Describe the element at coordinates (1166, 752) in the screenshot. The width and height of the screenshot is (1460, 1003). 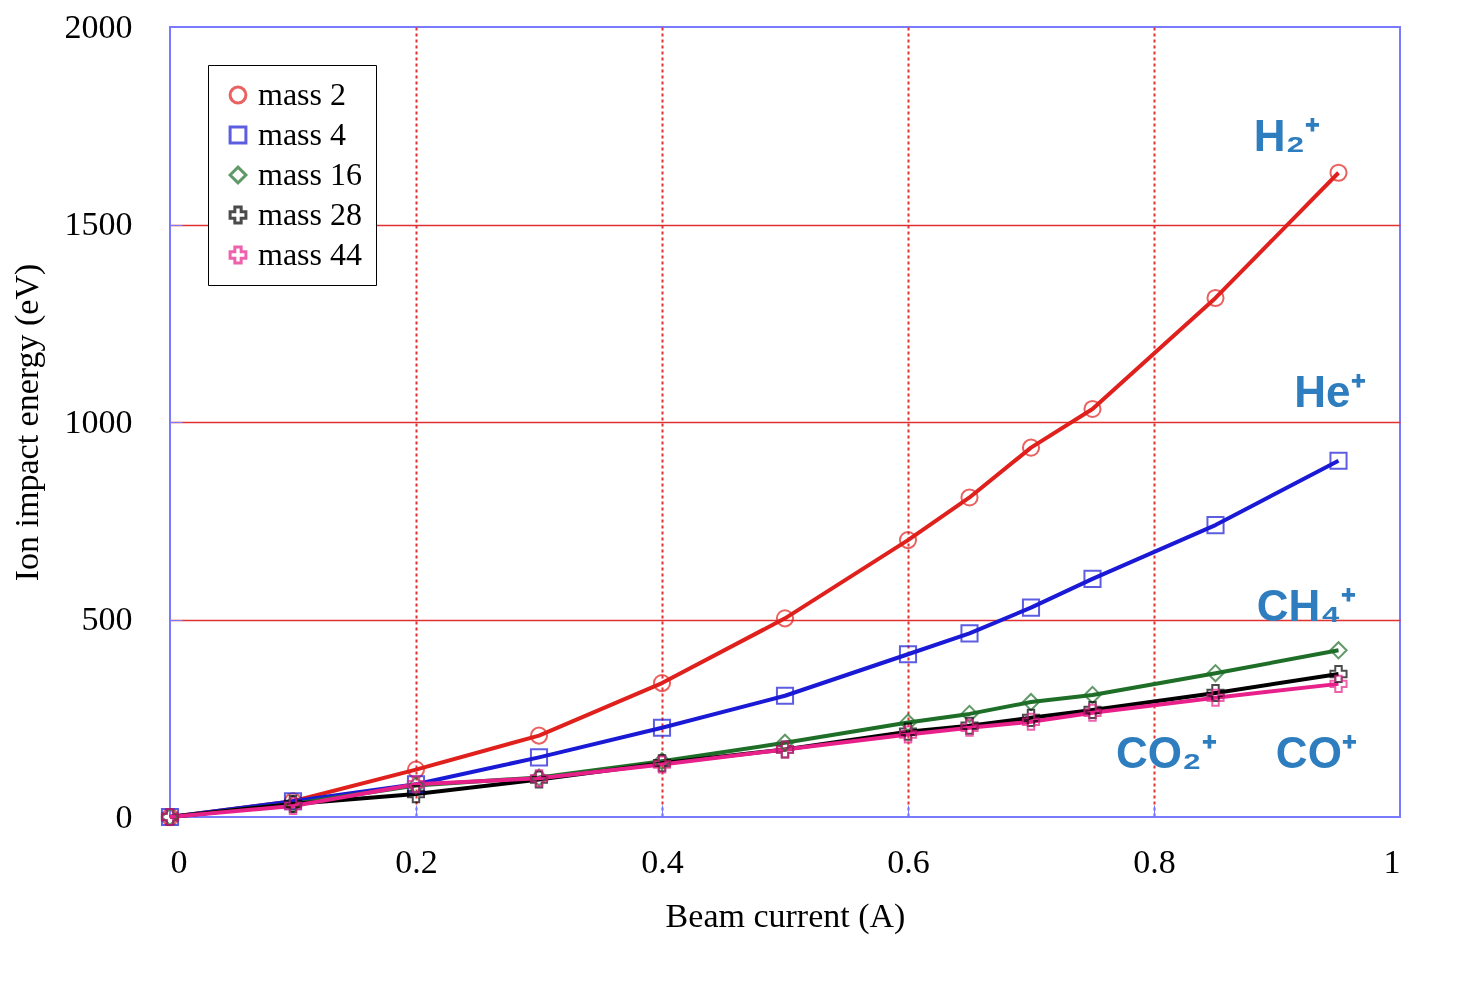
I see `annotation: CO₂⁺` at that location.